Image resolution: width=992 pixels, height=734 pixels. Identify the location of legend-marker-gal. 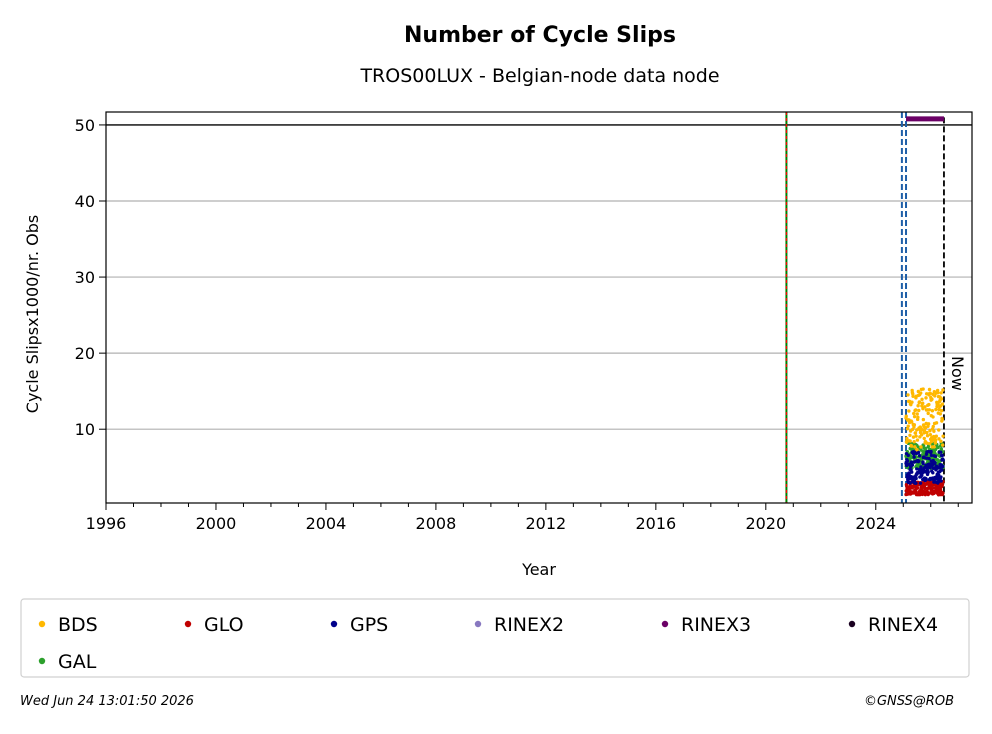
(42, 661).